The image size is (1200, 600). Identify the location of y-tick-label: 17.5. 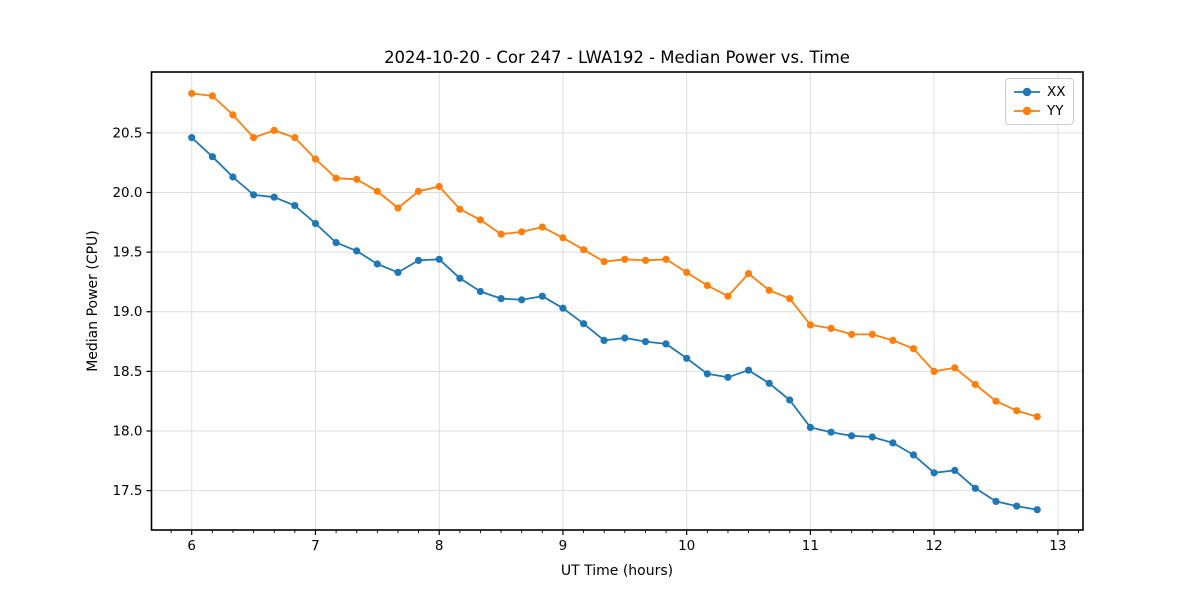
(127, 491).